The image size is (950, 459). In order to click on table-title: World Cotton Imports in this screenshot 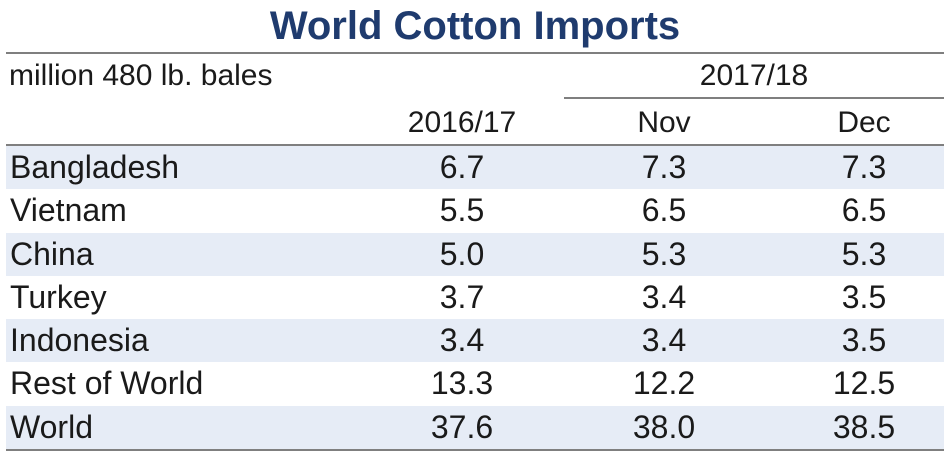, I will do `click(475, 26)`.